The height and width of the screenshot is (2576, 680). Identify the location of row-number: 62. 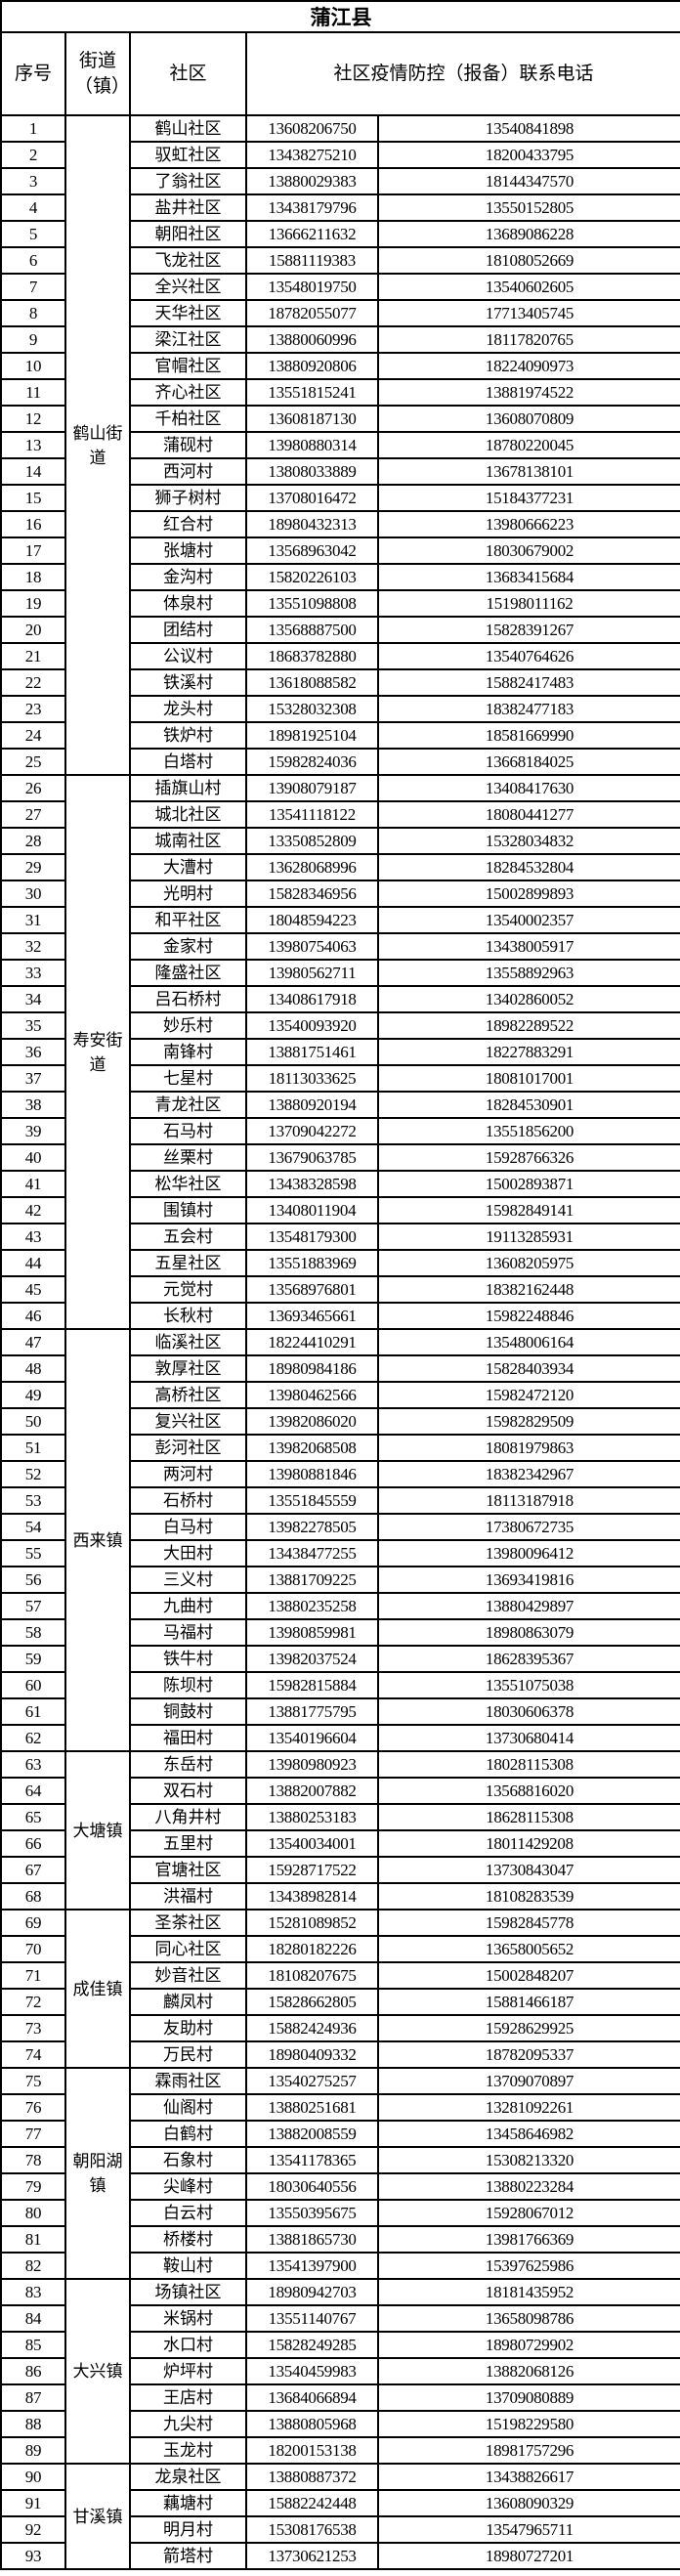
(33, 1738).